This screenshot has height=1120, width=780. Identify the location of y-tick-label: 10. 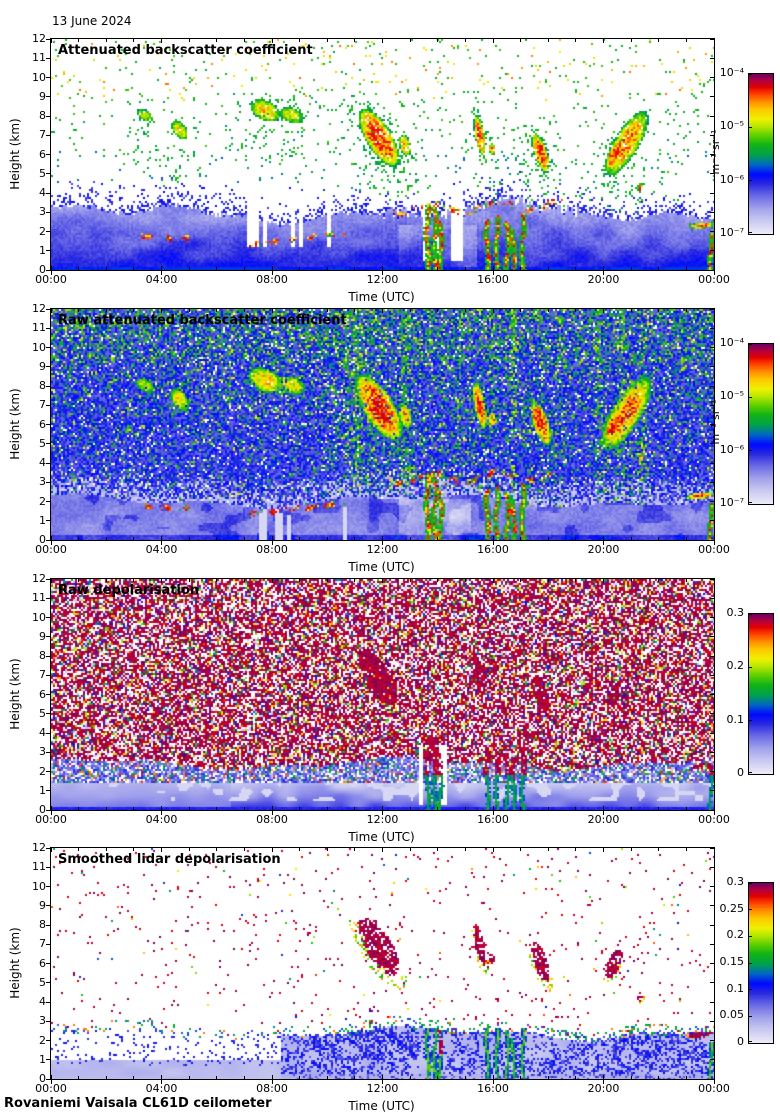
(39, 617).